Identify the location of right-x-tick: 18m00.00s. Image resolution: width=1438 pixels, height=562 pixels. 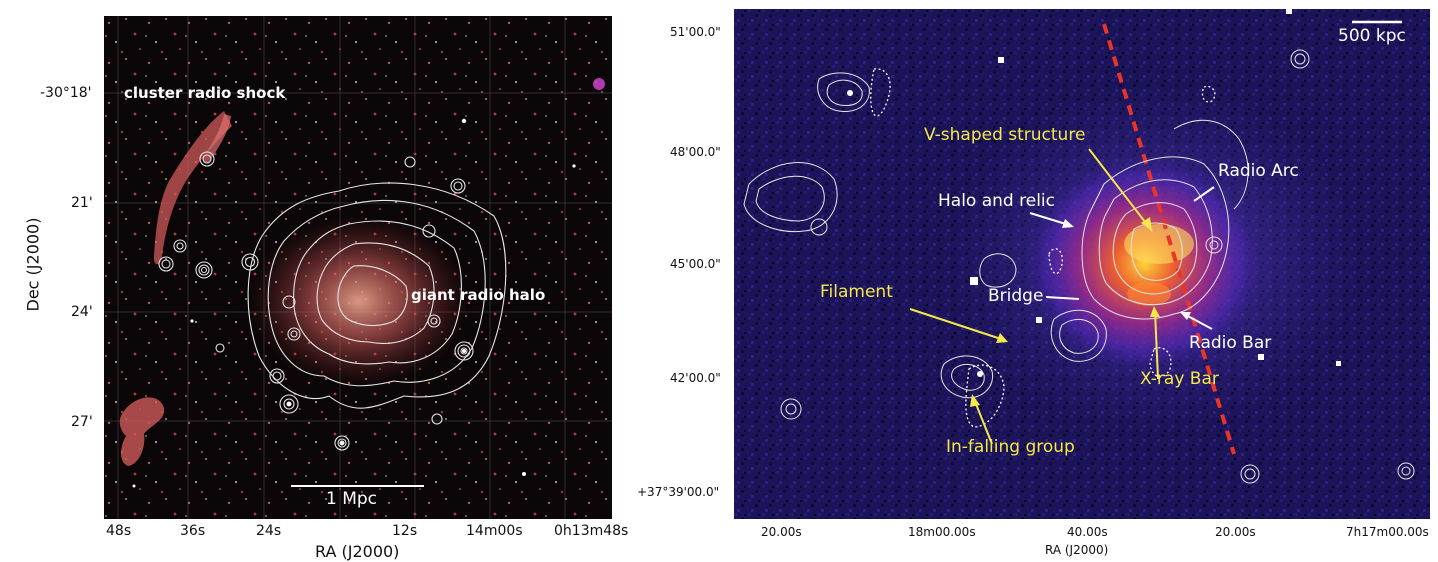
(942, 532).